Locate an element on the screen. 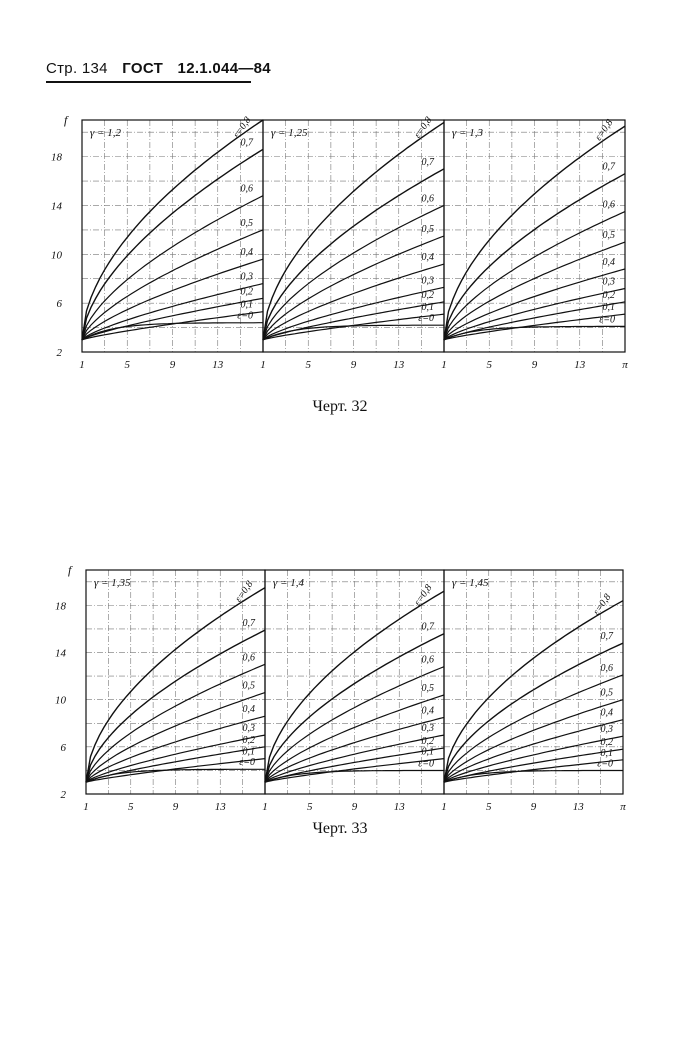 The height and width of the screenshot is (1039, 700). gamma-label: γ = 1,3 is located at coordinates (468, 133).